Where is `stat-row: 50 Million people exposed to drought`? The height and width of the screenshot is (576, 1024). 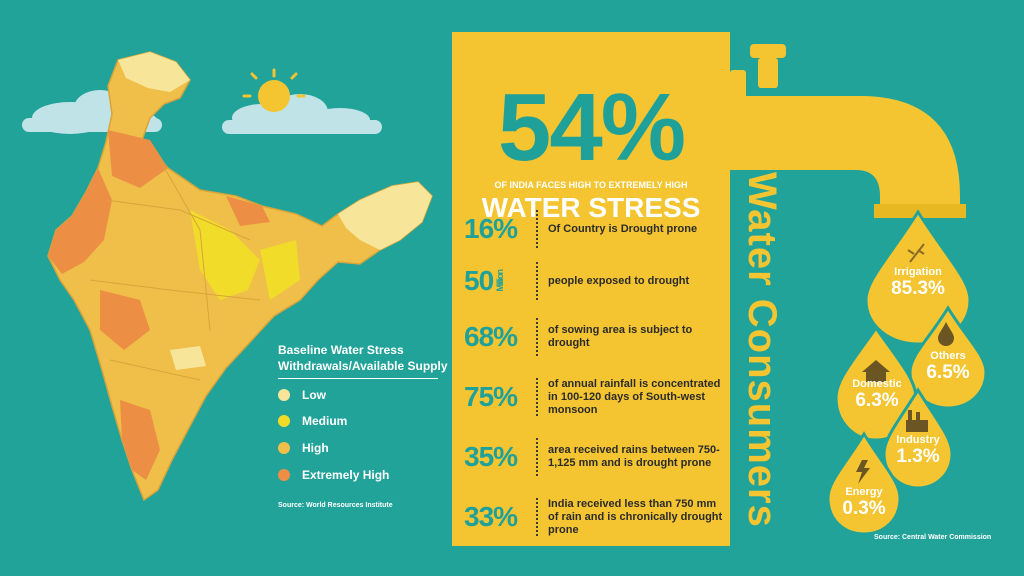
stat-row: 50 Million people exposed to drought is located at coordinates (591, 281).